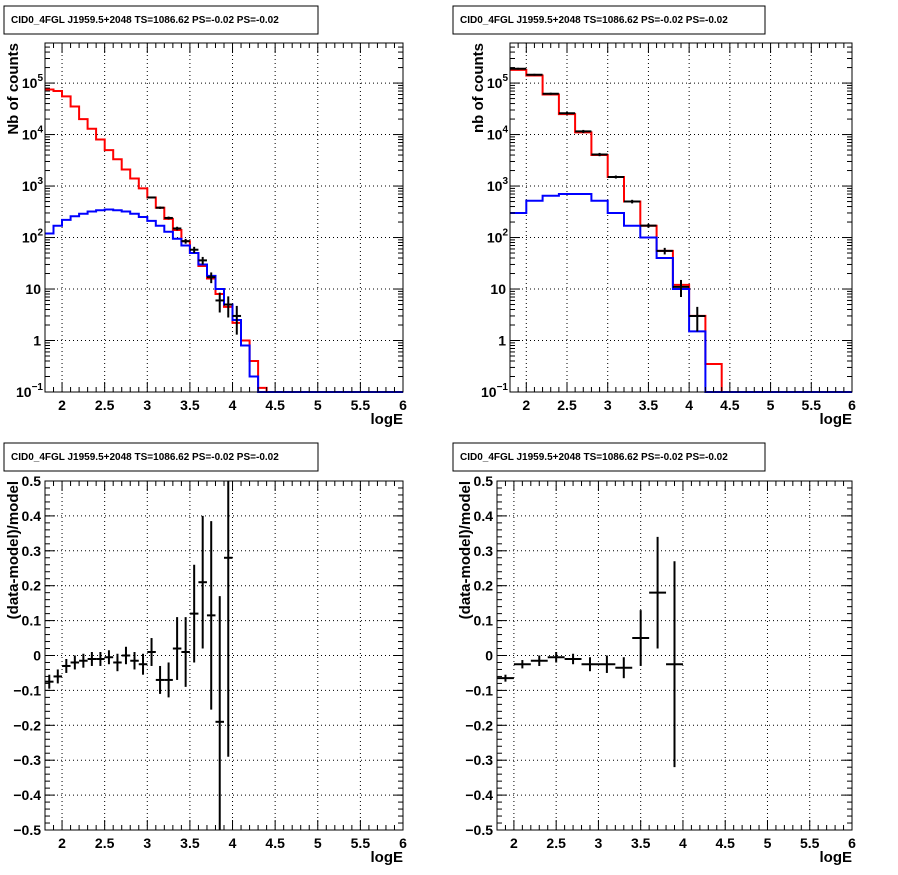  I want to click on y-axis-label: Nb of counts, so click(13, 89).